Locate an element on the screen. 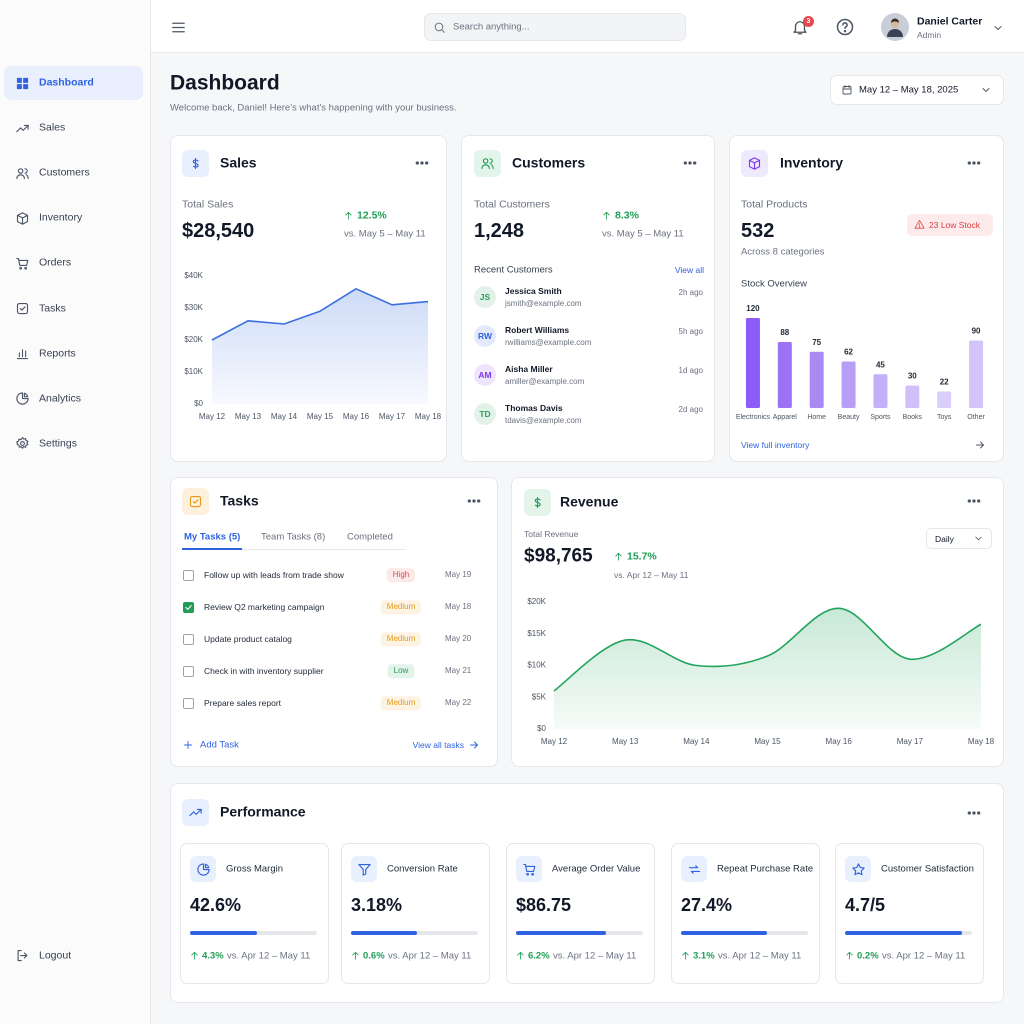 The image size is (1024, 1024). card-title: Revenue is located at coordinates (589, 501).